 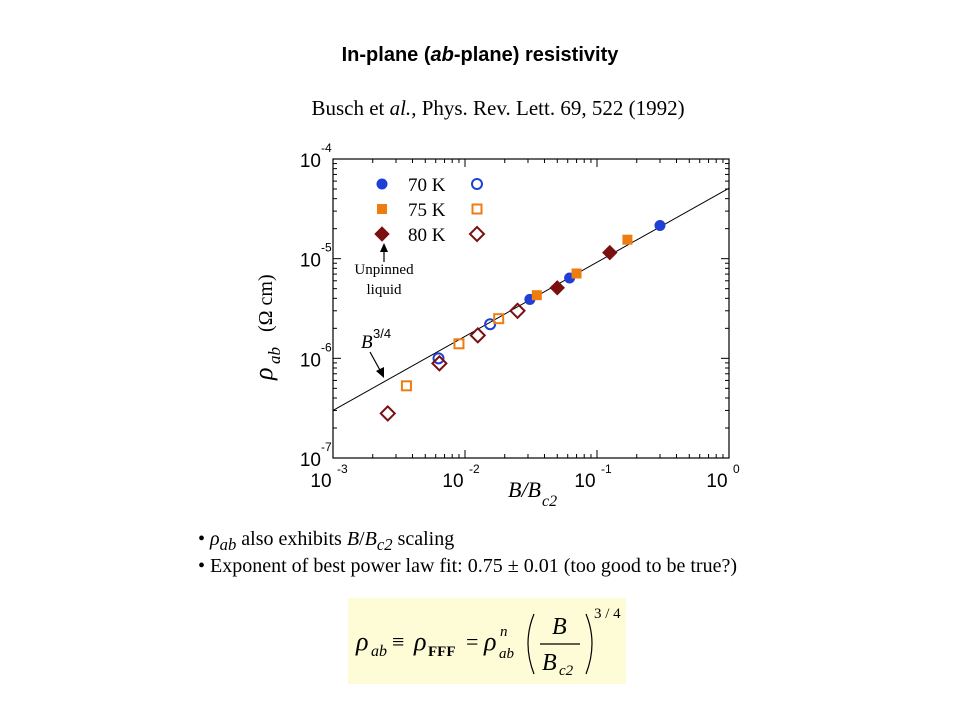 I want to click on y-tick-label-exp: -4, so click(x=326, y=148).